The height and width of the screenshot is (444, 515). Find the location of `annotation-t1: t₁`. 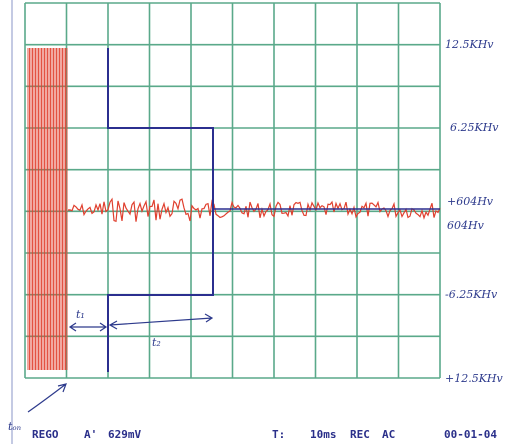

annotation-t1: t₁ is located at coordinates (80, 314).